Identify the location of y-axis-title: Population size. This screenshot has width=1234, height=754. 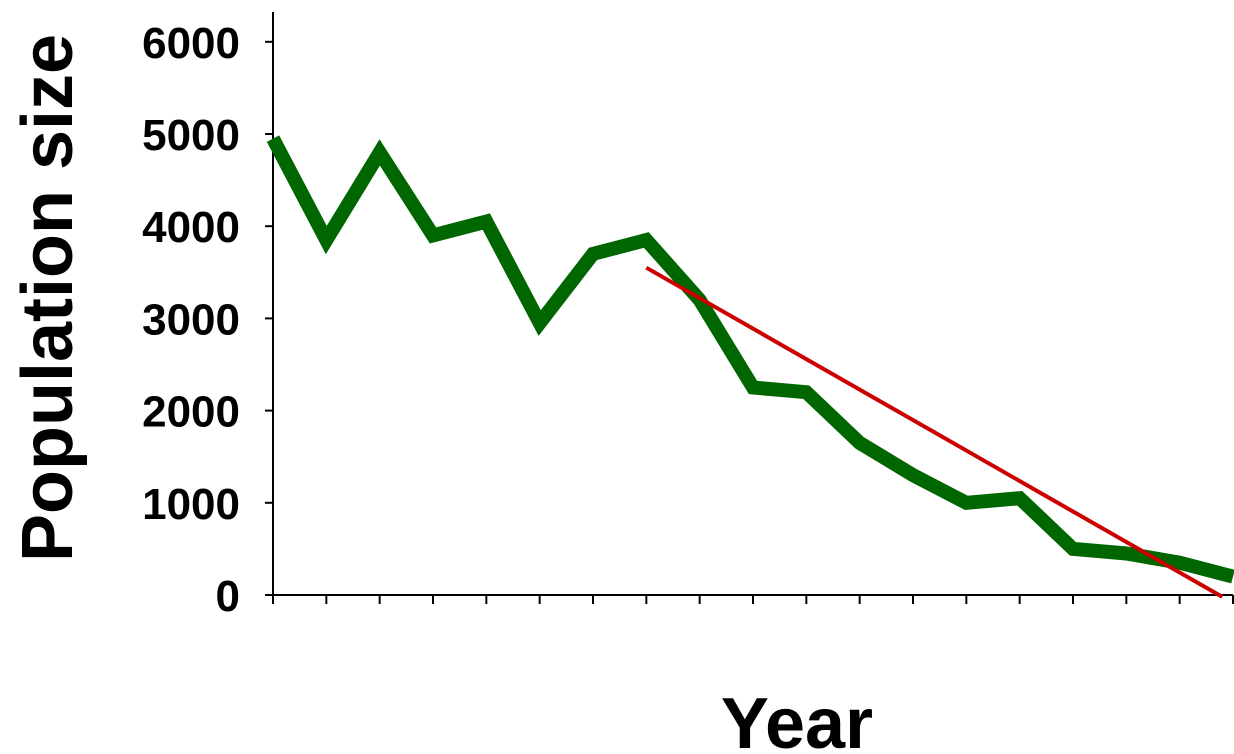
(48, 298).